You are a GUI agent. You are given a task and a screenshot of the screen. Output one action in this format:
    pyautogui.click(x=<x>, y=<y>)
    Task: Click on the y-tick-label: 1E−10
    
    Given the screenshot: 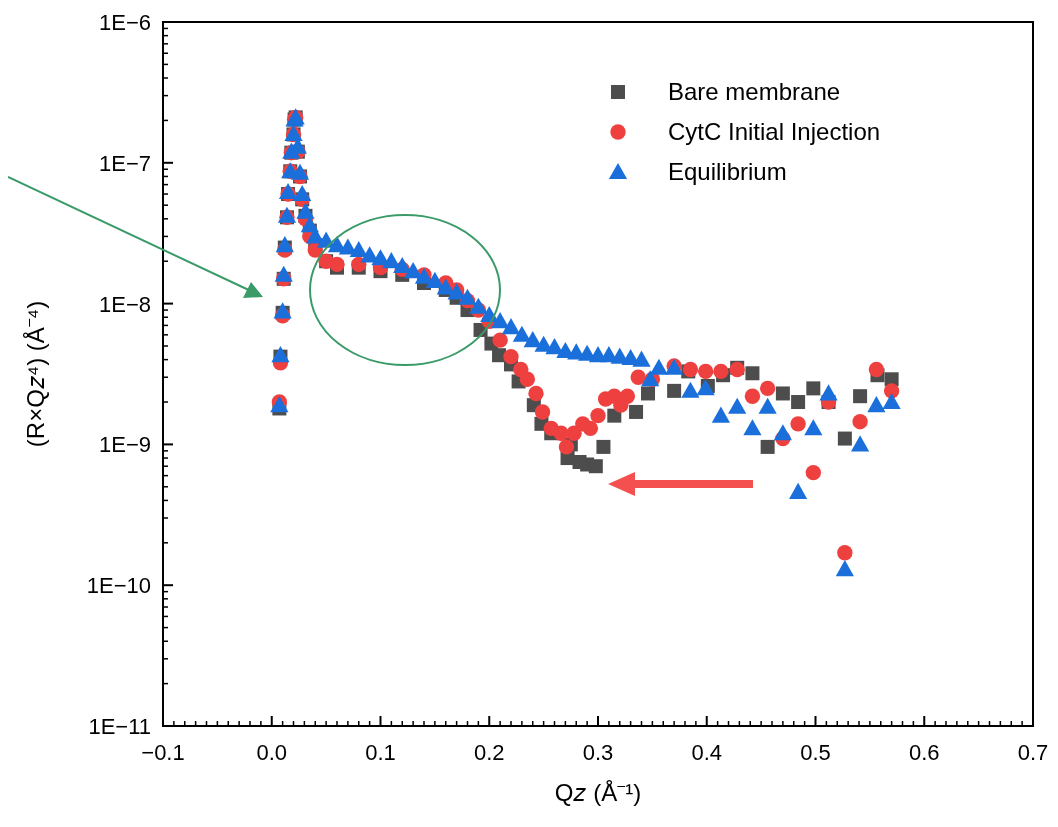 What is the action you would take?
    pyautogui.click(x=118, y=586)
    